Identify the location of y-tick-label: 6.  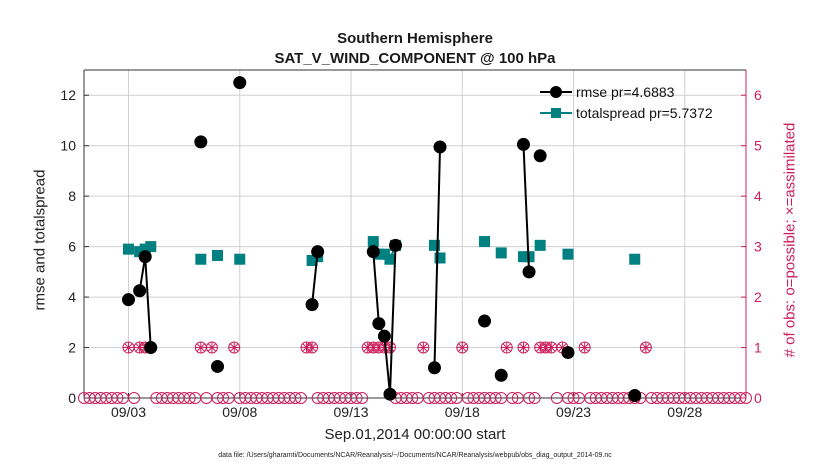
(72, 247).